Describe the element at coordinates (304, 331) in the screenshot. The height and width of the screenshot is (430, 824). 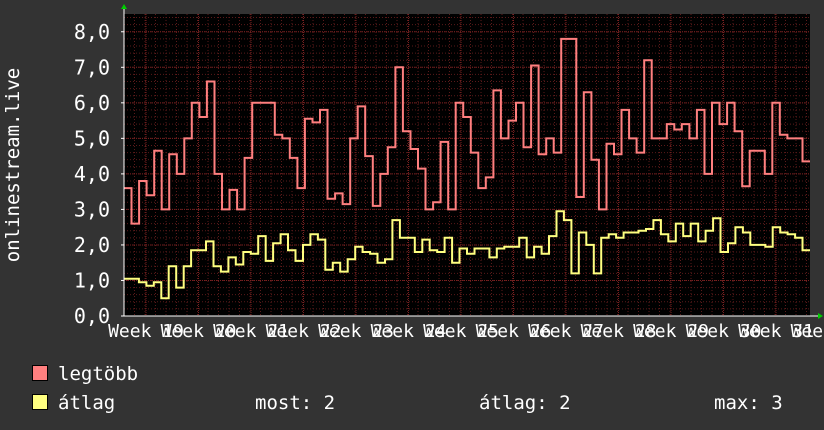
I see `x-tick-label: Week 22` at that location.